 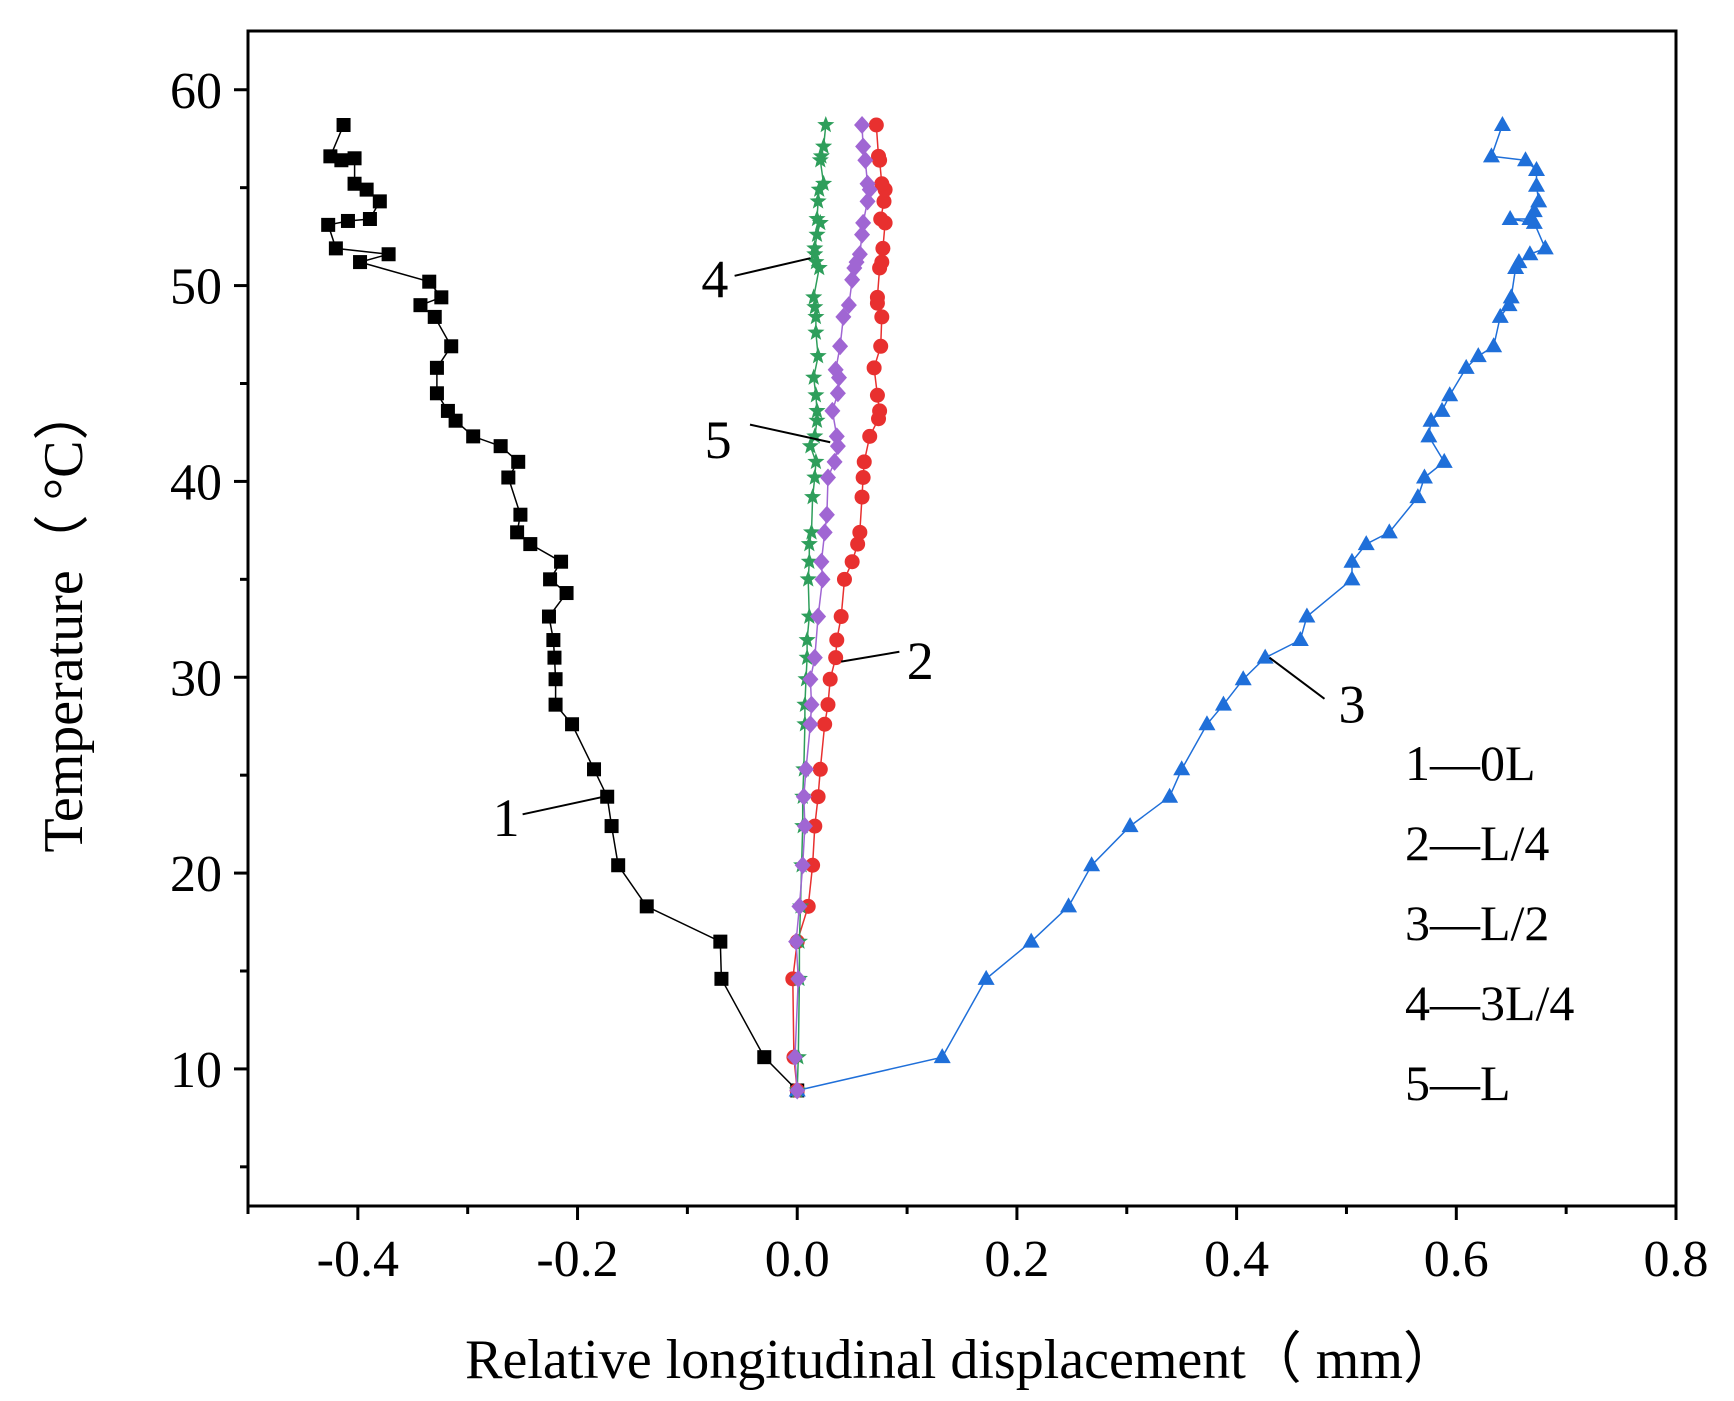 I want to click on annotation-label-5: 5, so click(x=718, y=440).